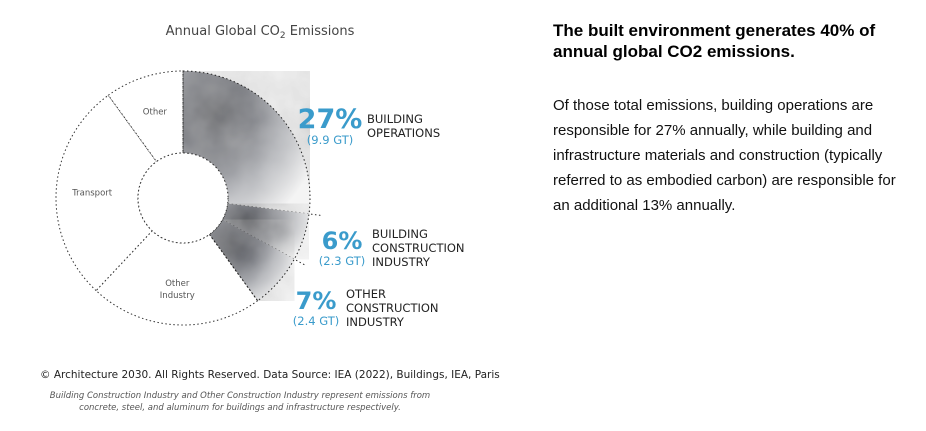  I want to click on category-label: OPERATIONS, so click(403, 133).